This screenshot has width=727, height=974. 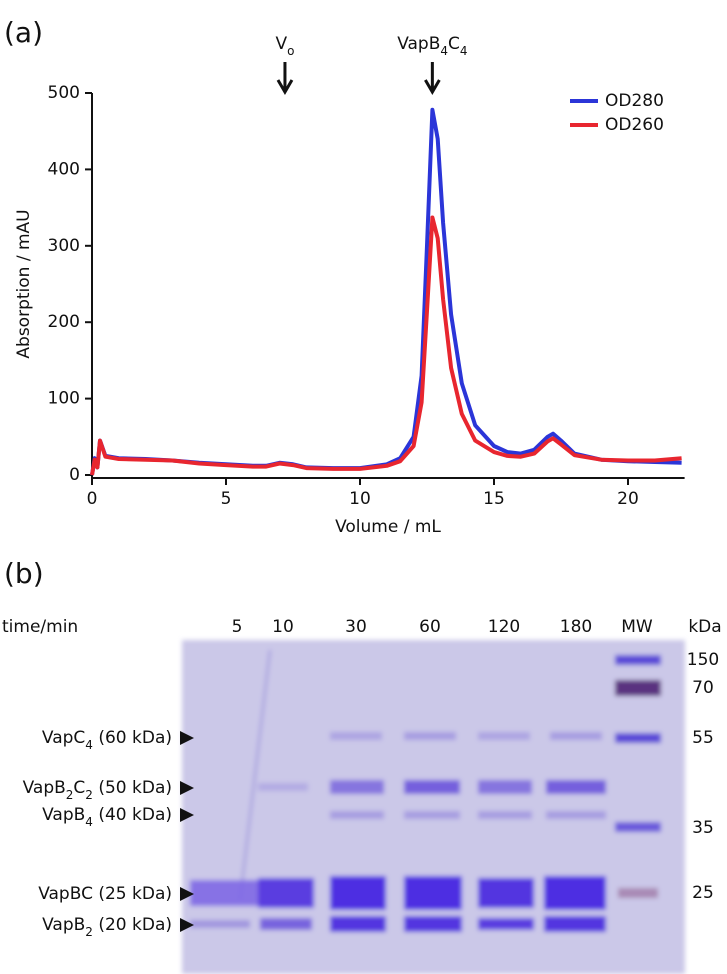 I want to click on lane-label: 60, so click(x=430, y=627).